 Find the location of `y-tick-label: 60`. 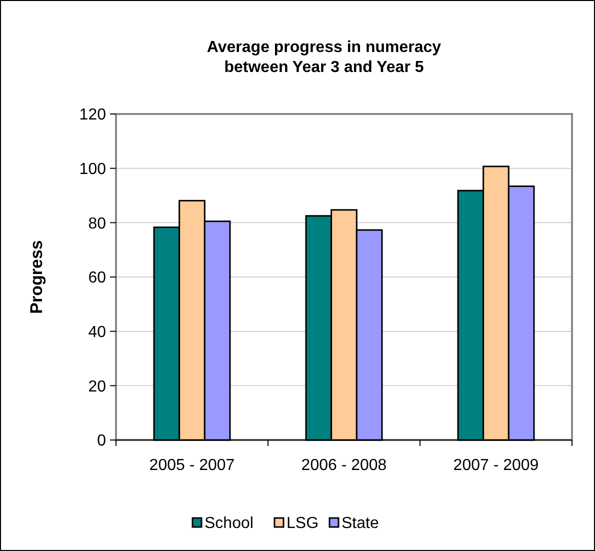

y-tick-label: 60 is located at coordinates (97, 278).